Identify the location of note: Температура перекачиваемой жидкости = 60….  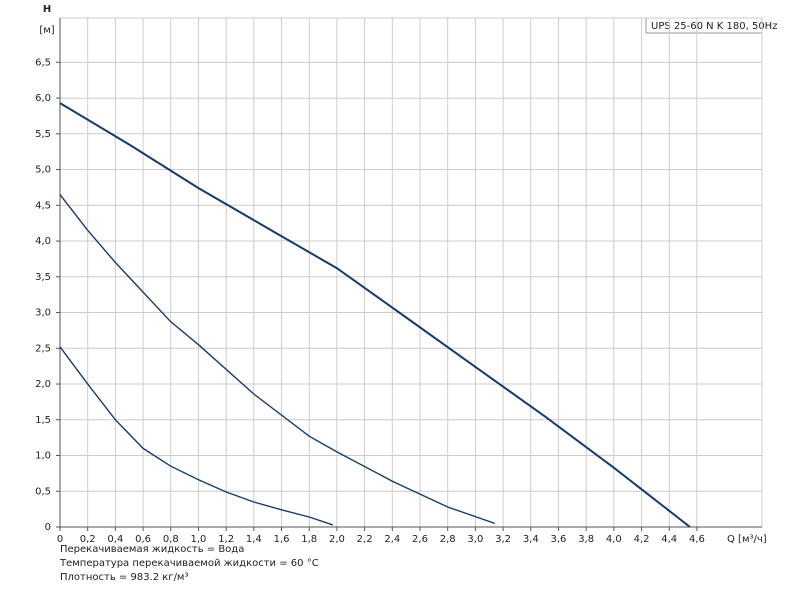
(189, 563).